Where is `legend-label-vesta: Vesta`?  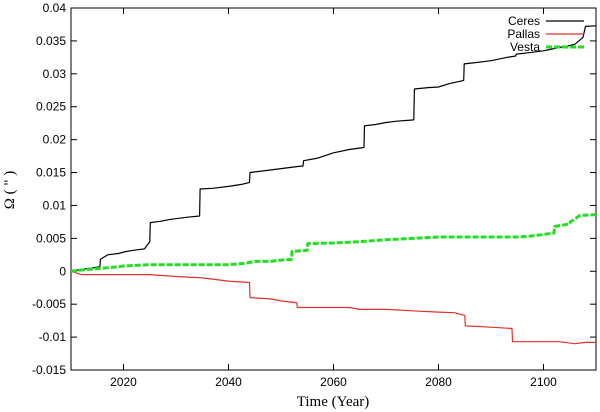 legend-label-vesta: Vesta is located at coordinates (525, 47).